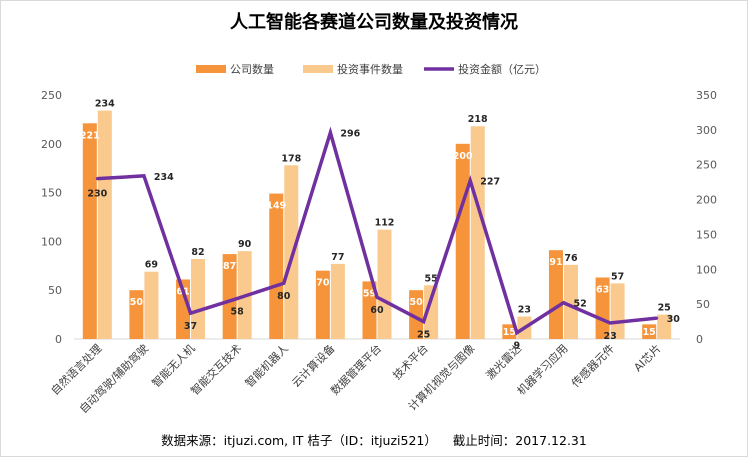  Describe the element at coordinates (51, 144) in the screenshot. I see `left-axis-tick-label: 200` at that location.